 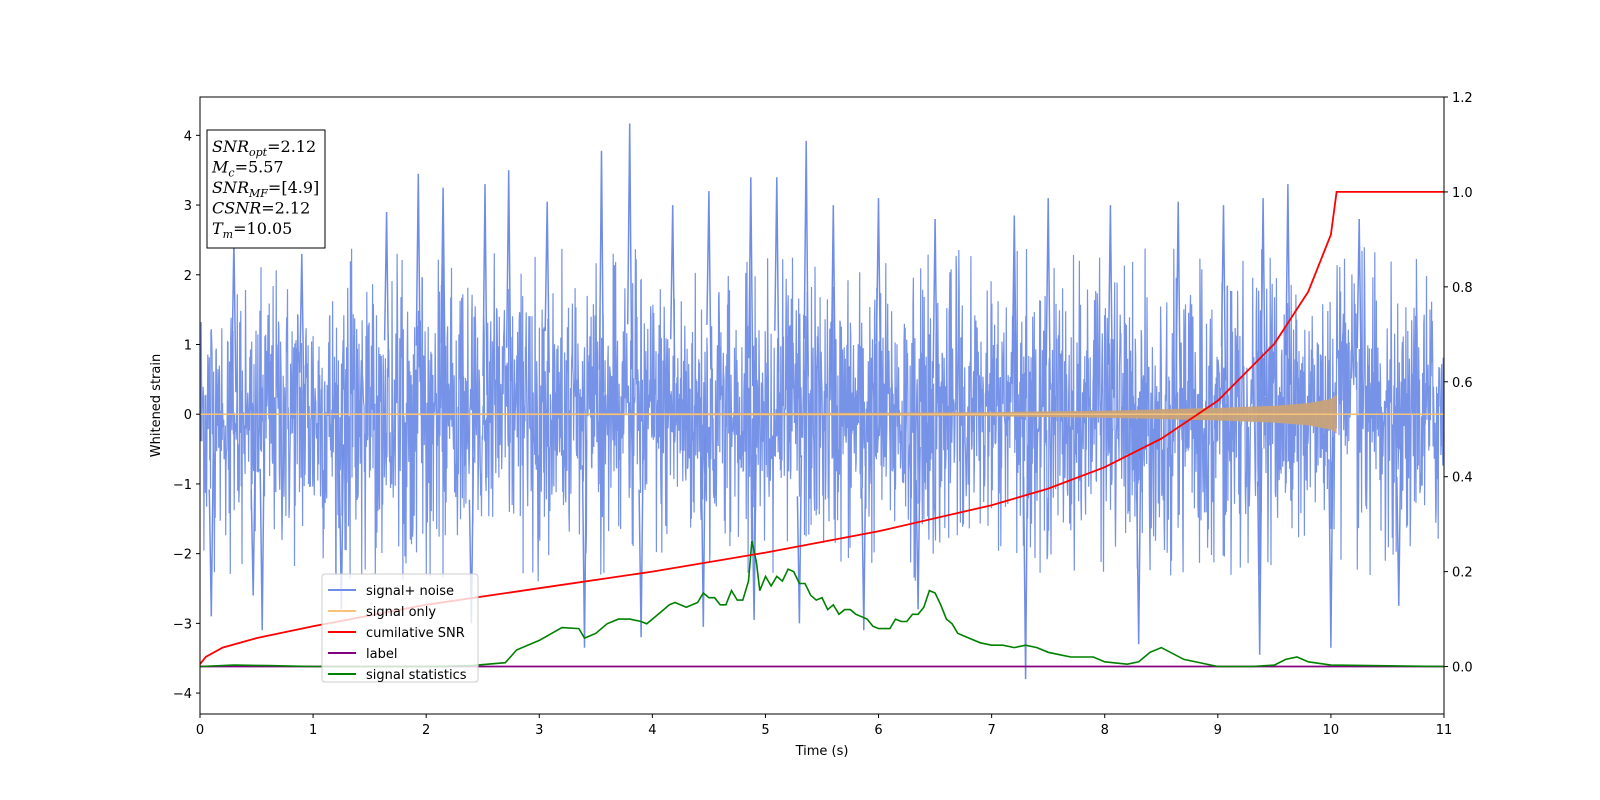 I want to click on y-tick-label-1: −3, so click(x=182, y=624).